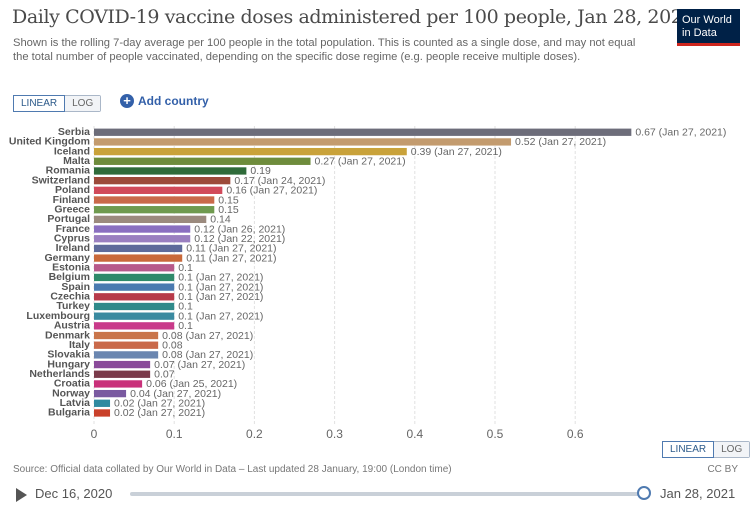 This screenshot has width=750, height=507. Describe the element at coordinates (644, 493) in the screenshot. I see `timeline-handle` at that location.